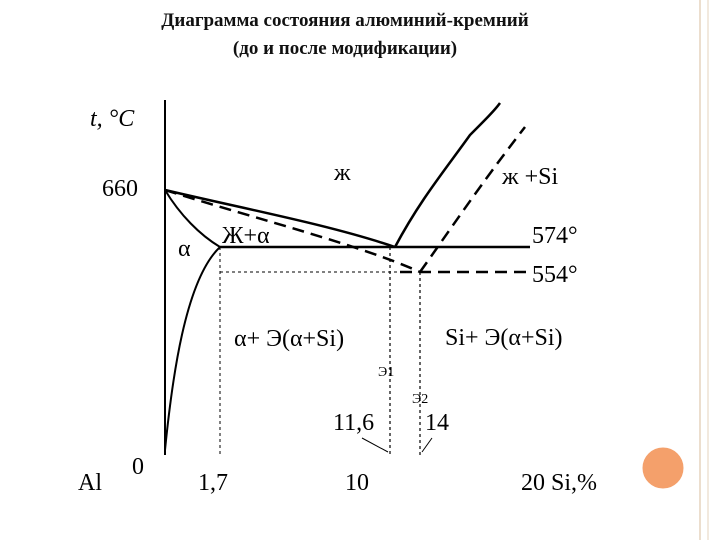 The image size is (720, 540). Describe the element at coordinates (280, 218) in the screenshot. I see `liquidus` at that location.